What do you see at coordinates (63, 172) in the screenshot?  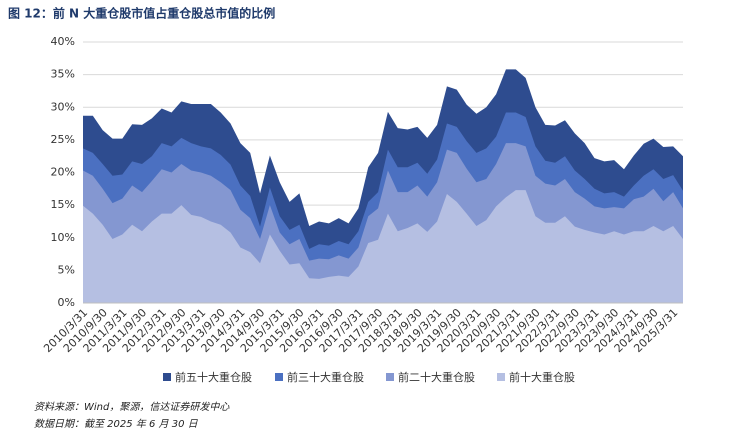 I see `y-tick-label: 20%` at bounding box center [63, 172].